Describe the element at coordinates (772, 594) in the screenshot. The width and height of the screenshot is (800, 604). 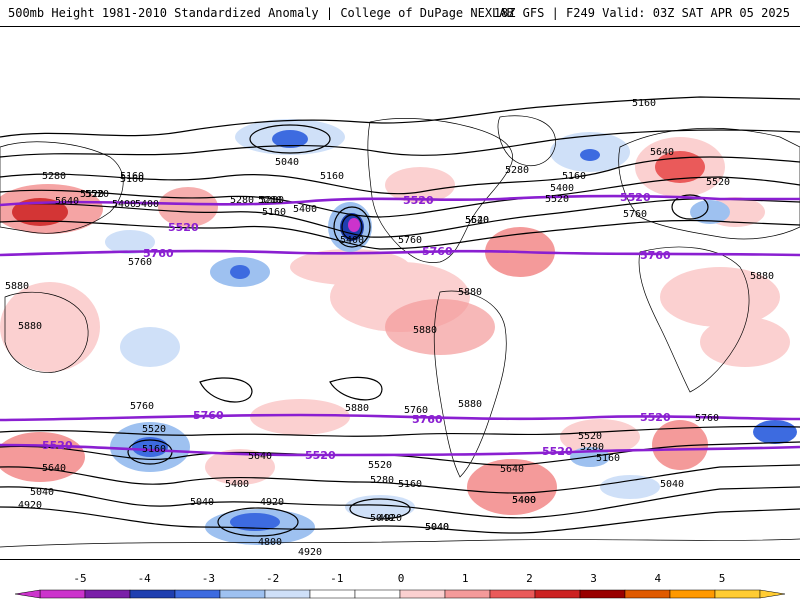
I see `colorbar-max-extend` at that location.